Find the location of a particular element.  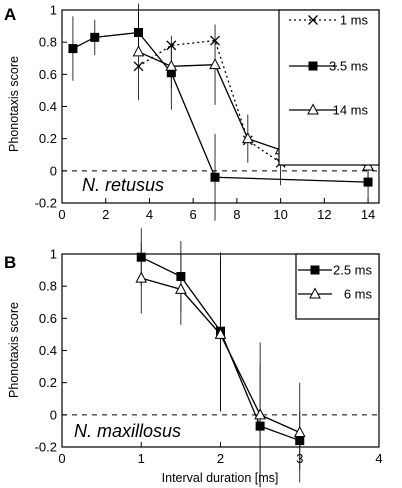

panel-a-legend-box is located at coordinates (329, 87).